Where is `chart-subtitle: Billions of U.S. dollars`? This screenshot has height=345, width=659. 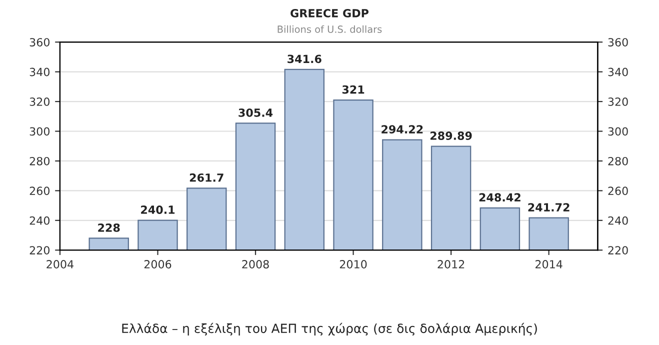
chart-subtitle: Billions of U.S. dollars is located at coordinates (330, 29).